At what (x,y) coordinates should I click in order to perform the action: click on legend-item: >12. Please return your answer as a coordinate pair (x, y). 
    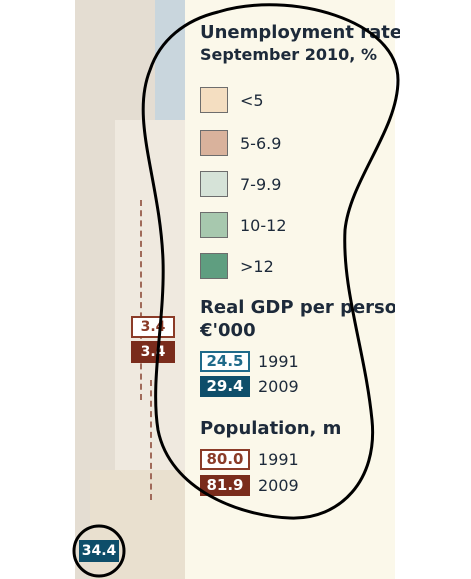
    Looking at the image, I should click on (237, 266).